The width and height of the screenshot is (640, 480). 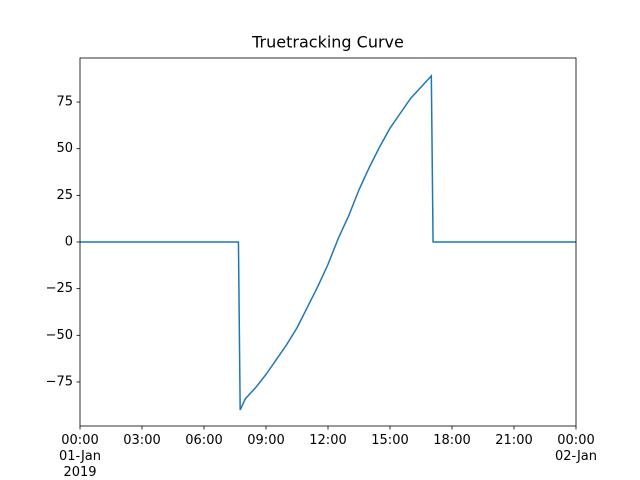 What do you see at coordinates (142, 440) in the screenshot?
I see `x-tick-label: 03:00` at bounding box center [142, 440].